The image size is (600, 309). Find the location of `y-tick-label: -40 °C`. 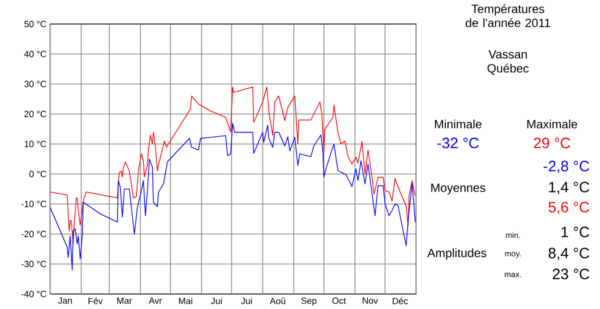

y-tick-label: -40 °C is located at coordinates (33, 294).